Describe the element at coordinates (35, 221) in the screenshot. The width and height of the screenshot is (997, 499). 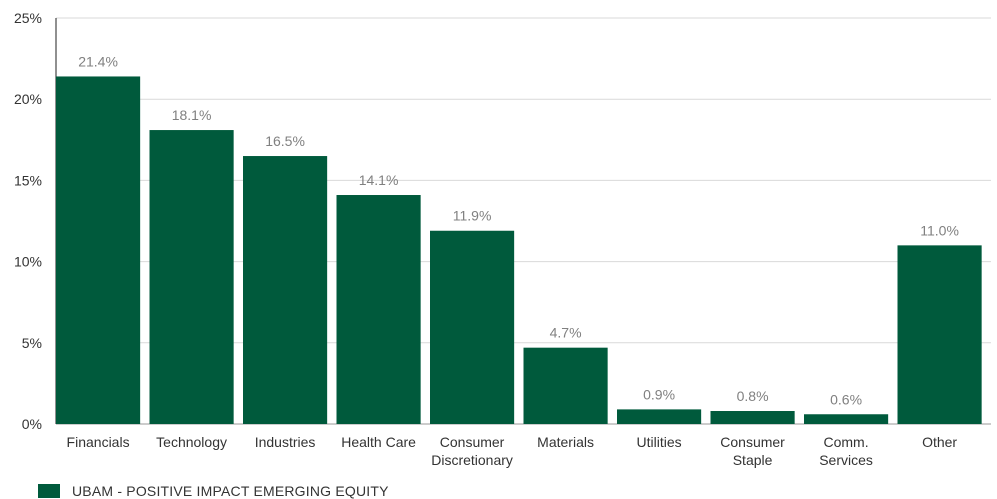
I see `y-axis: 0% 5% 10% 15% 20% 25%` at that location.